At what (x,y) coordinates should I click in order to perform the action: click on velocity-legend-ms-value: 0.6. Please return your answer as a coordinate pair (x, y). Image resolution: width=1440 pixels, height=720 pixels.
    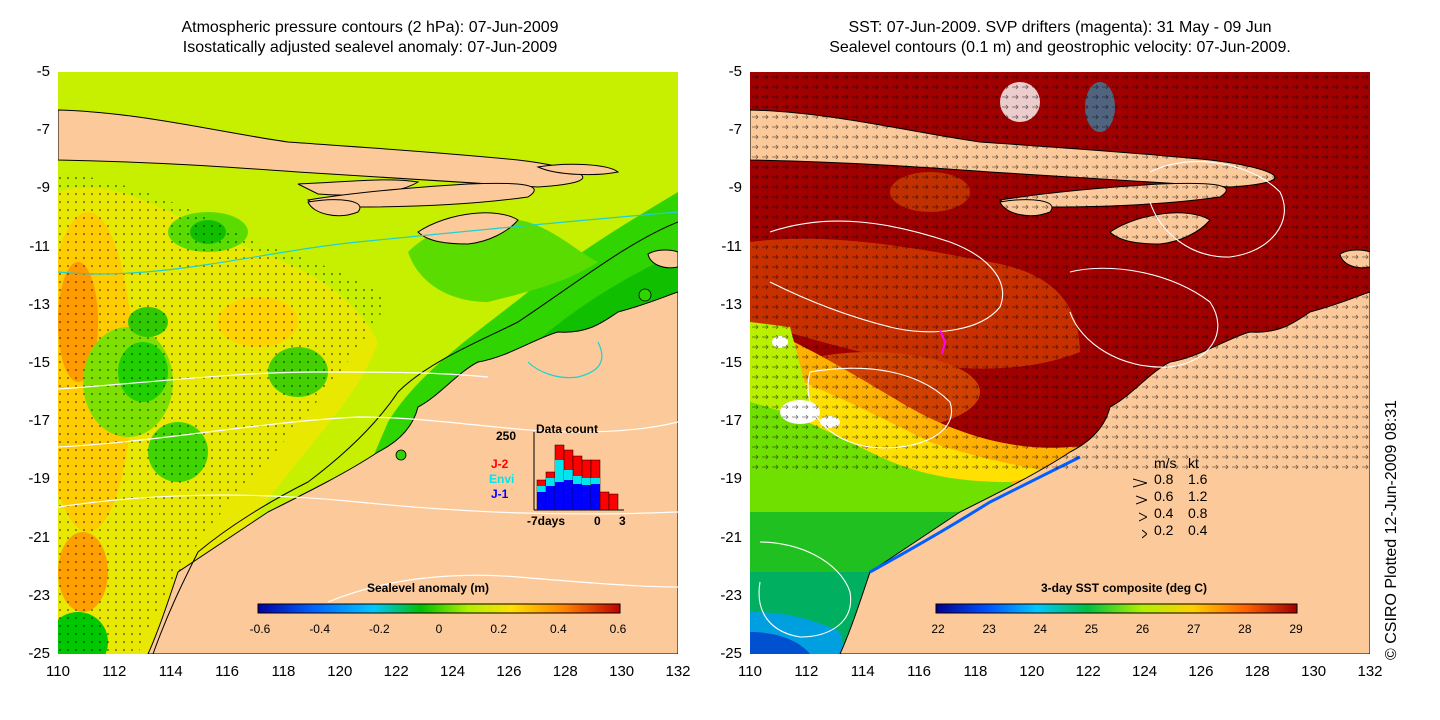
    Looking at the image, I should click on (1164, 496).